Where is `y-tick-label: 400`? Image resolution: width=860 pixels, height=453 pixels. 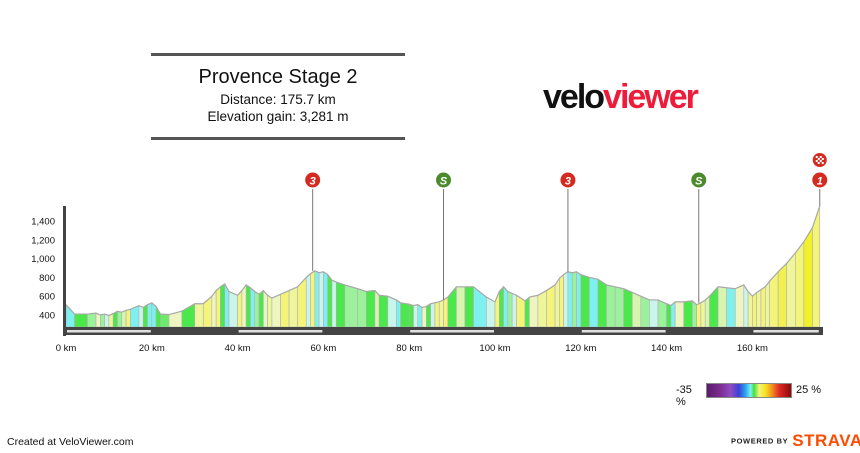
y-tick-label: 400 is located at coordinates (47, 316).